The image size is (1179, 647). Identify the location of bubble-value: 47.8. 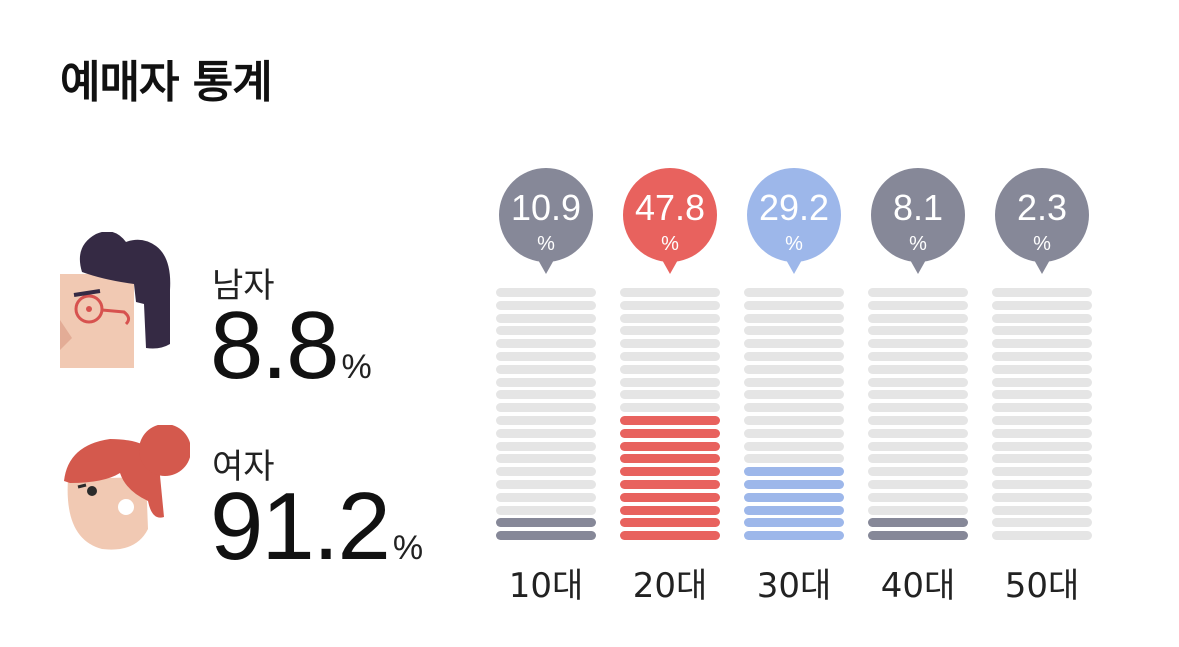
(670, 207).